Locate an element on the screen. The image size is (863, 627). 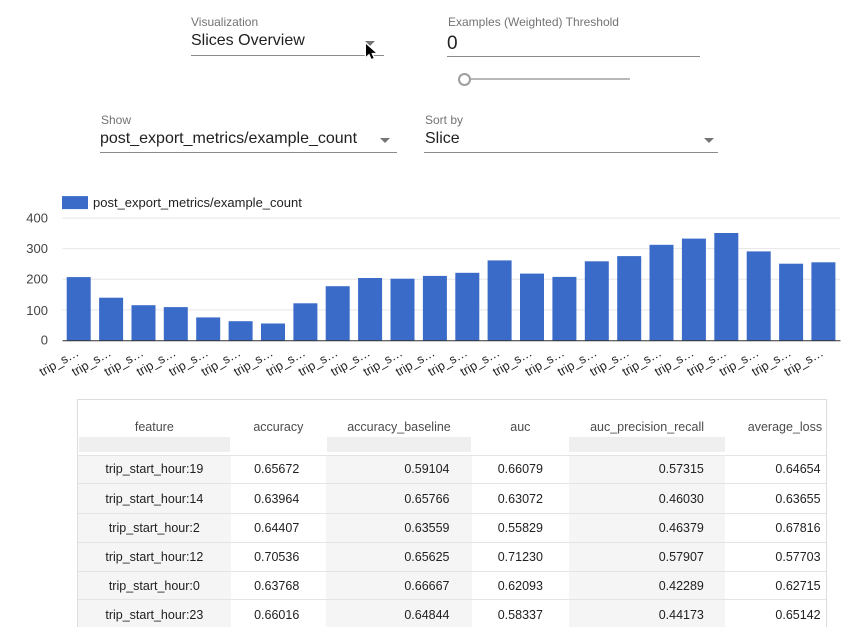
svg-text: 0 is located at coordinates (44, 340).